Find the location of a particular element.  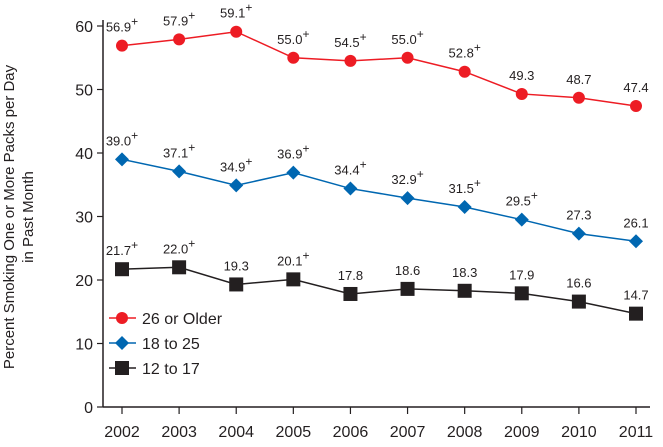

data-label: 54.5+ is located at coordinates (350, 40).